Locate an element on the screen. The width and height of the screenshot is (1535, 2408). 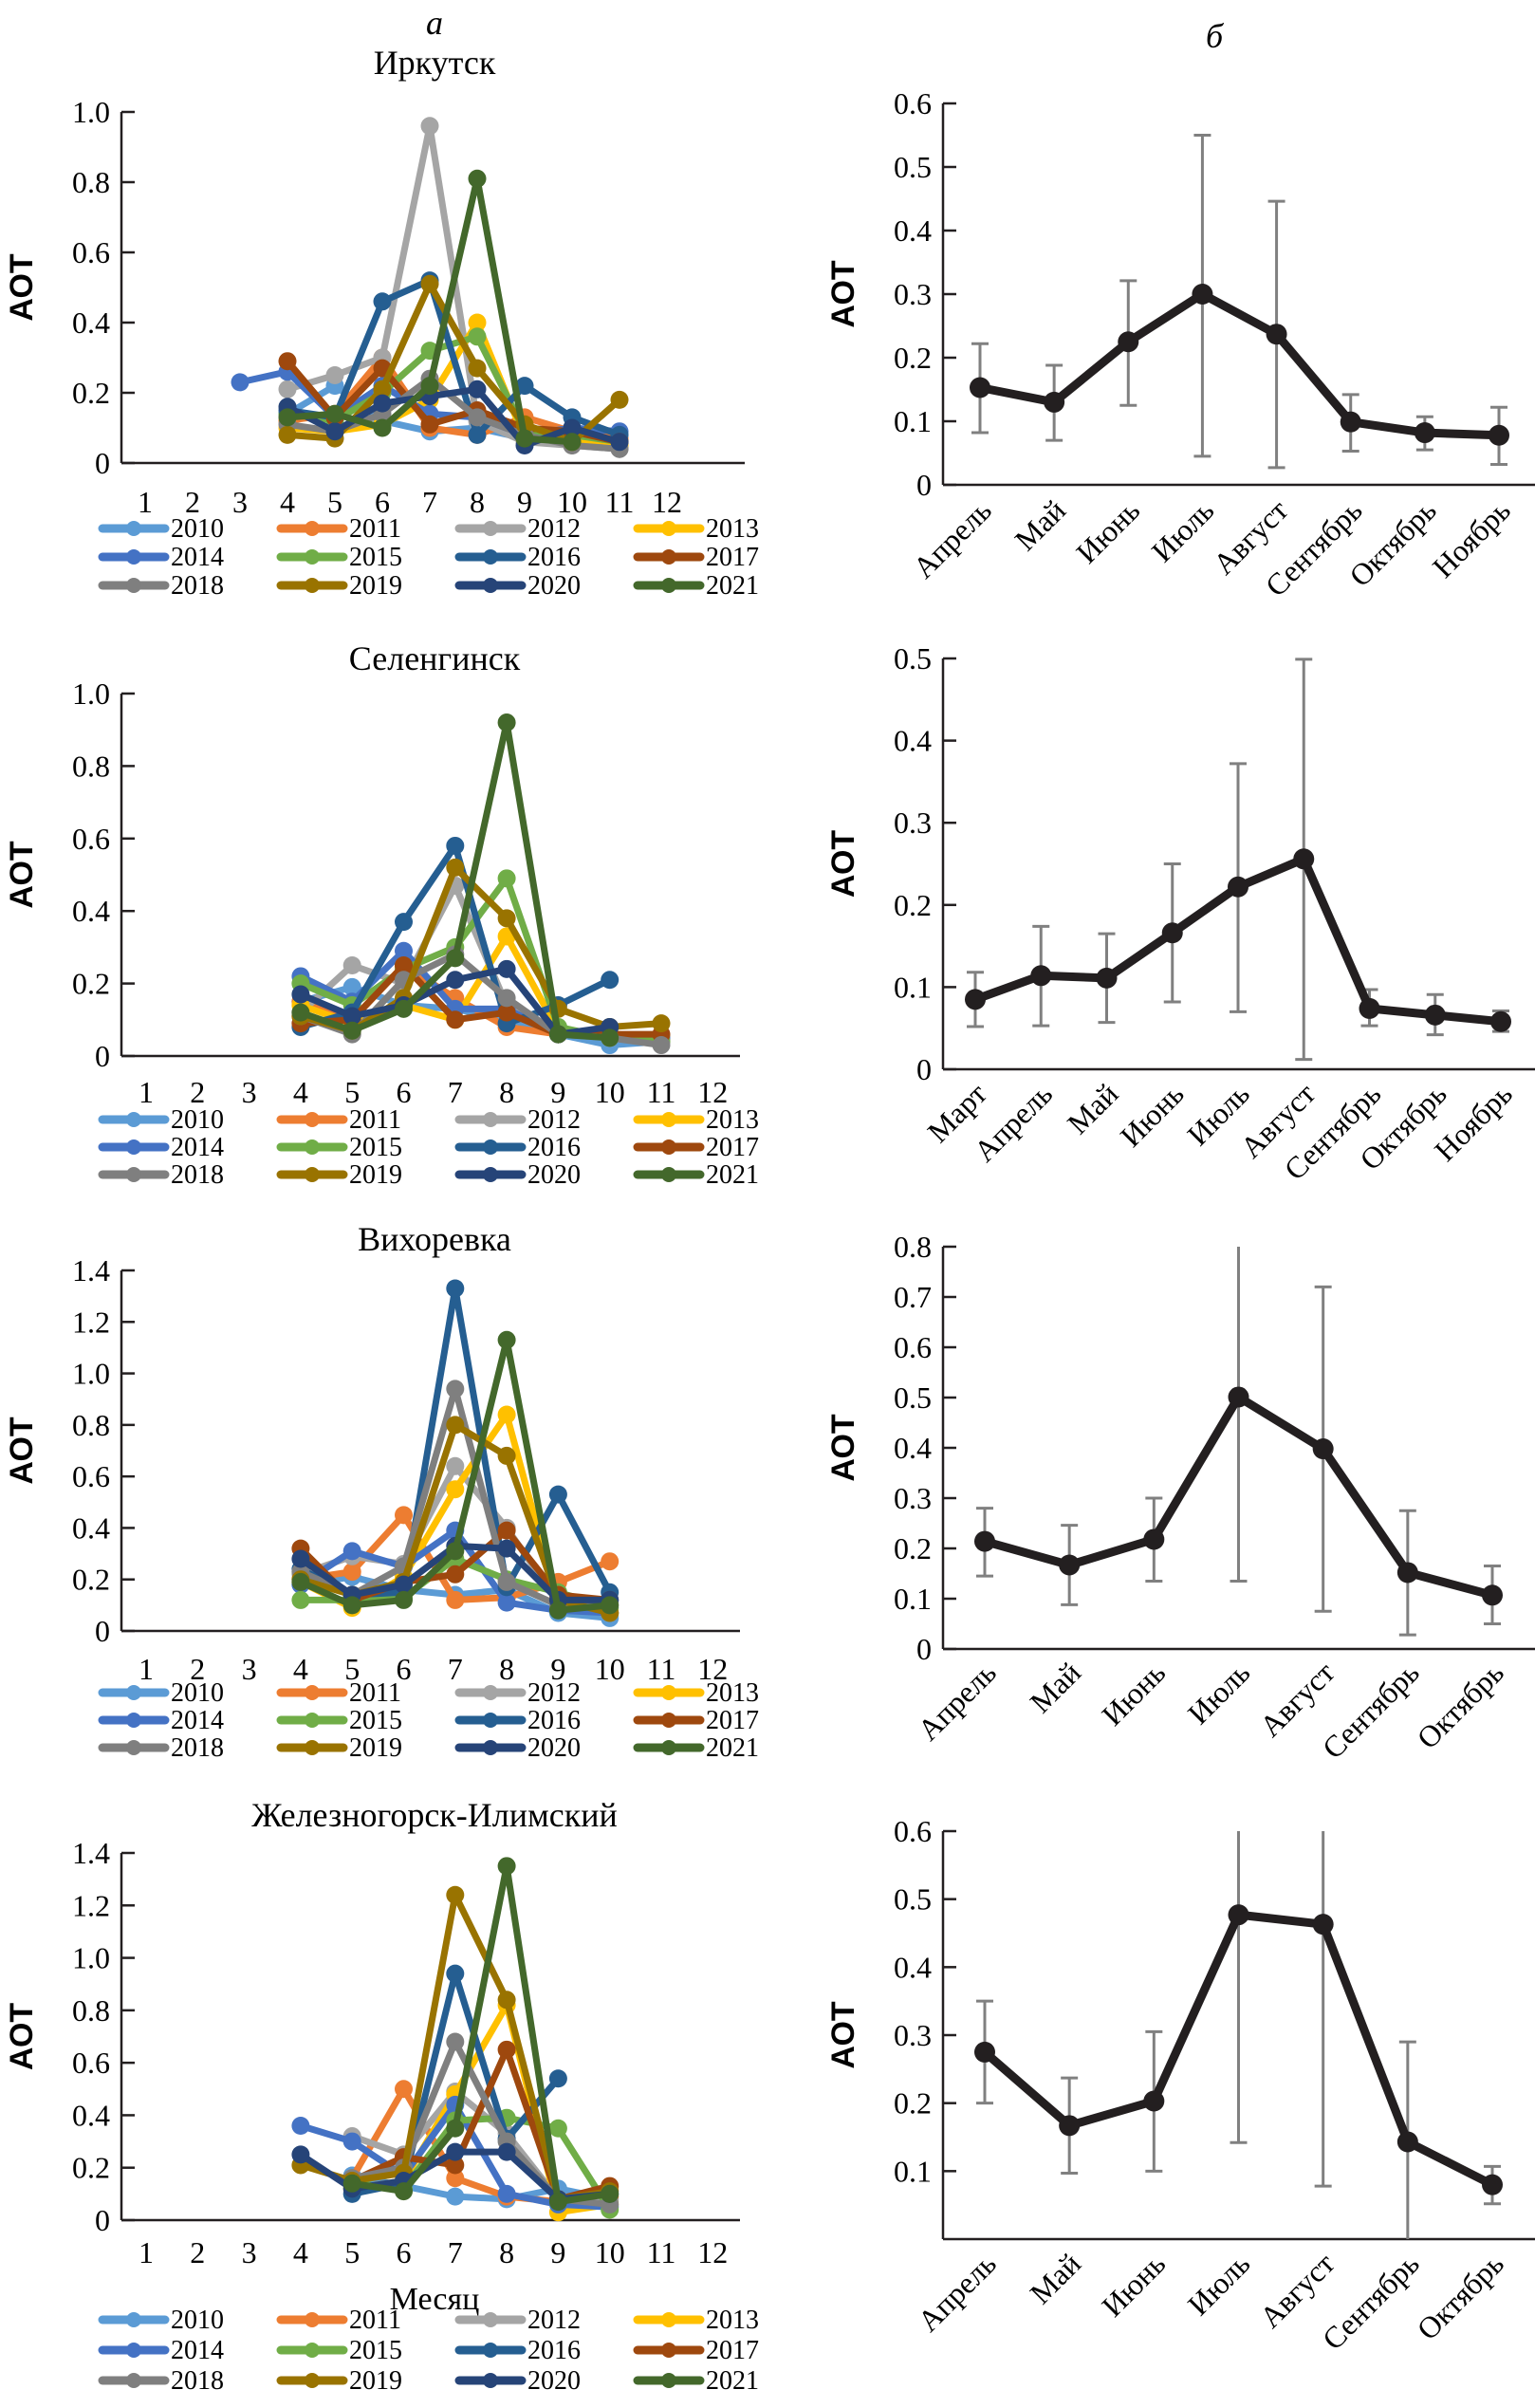
x-tick-label: Июль is located at coordinates (1219, 2284).